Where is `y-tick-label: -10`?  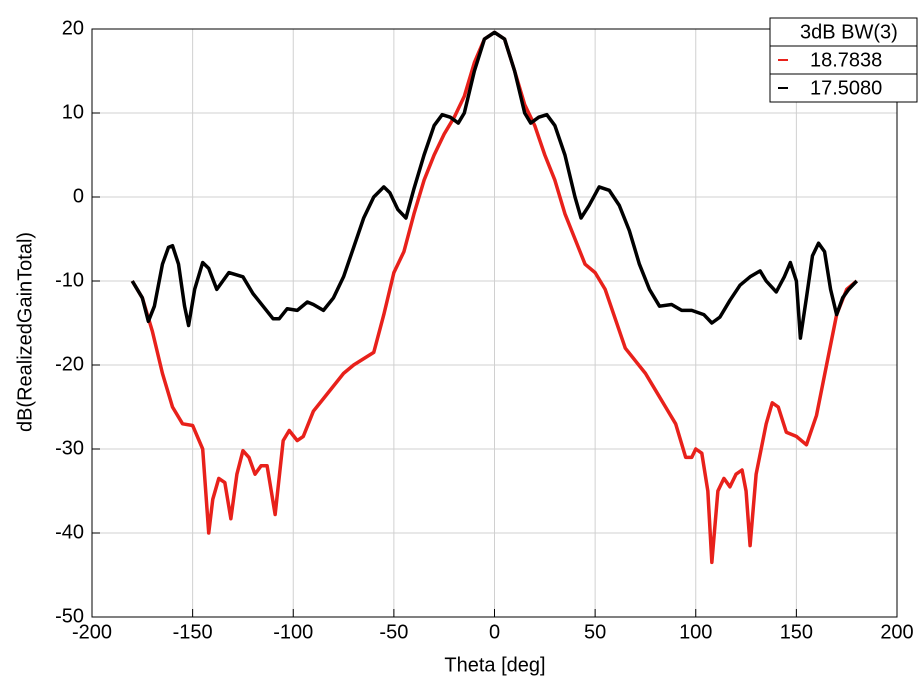 y-tick-label: -10 is located at coordinates (69, 280).